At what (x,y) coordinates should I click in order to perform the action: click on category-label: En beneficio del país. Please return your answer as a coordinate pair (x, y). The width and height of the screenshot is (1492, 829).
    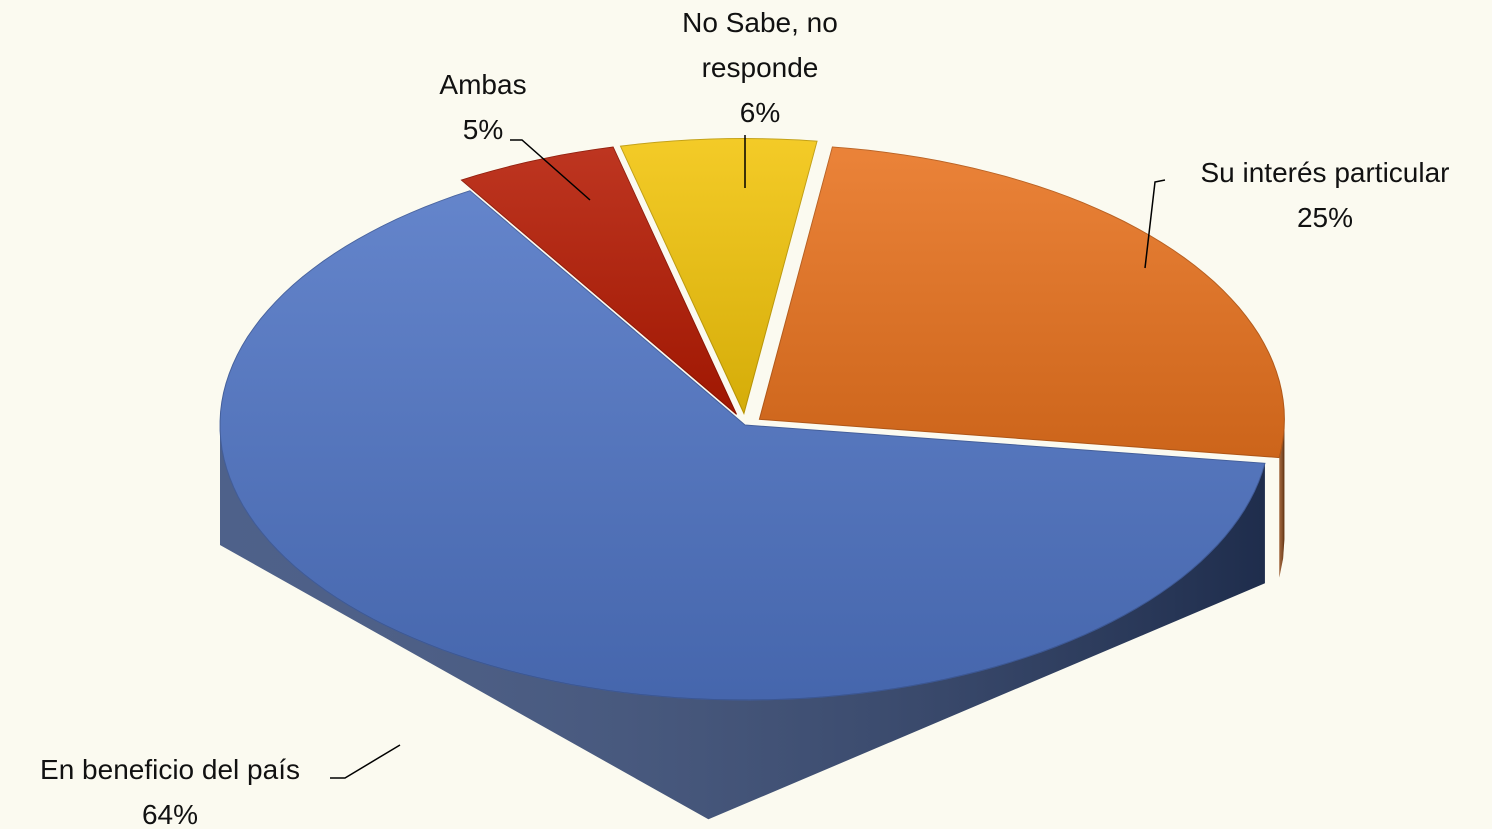
    Looking at the image, I should click on (170, 769).